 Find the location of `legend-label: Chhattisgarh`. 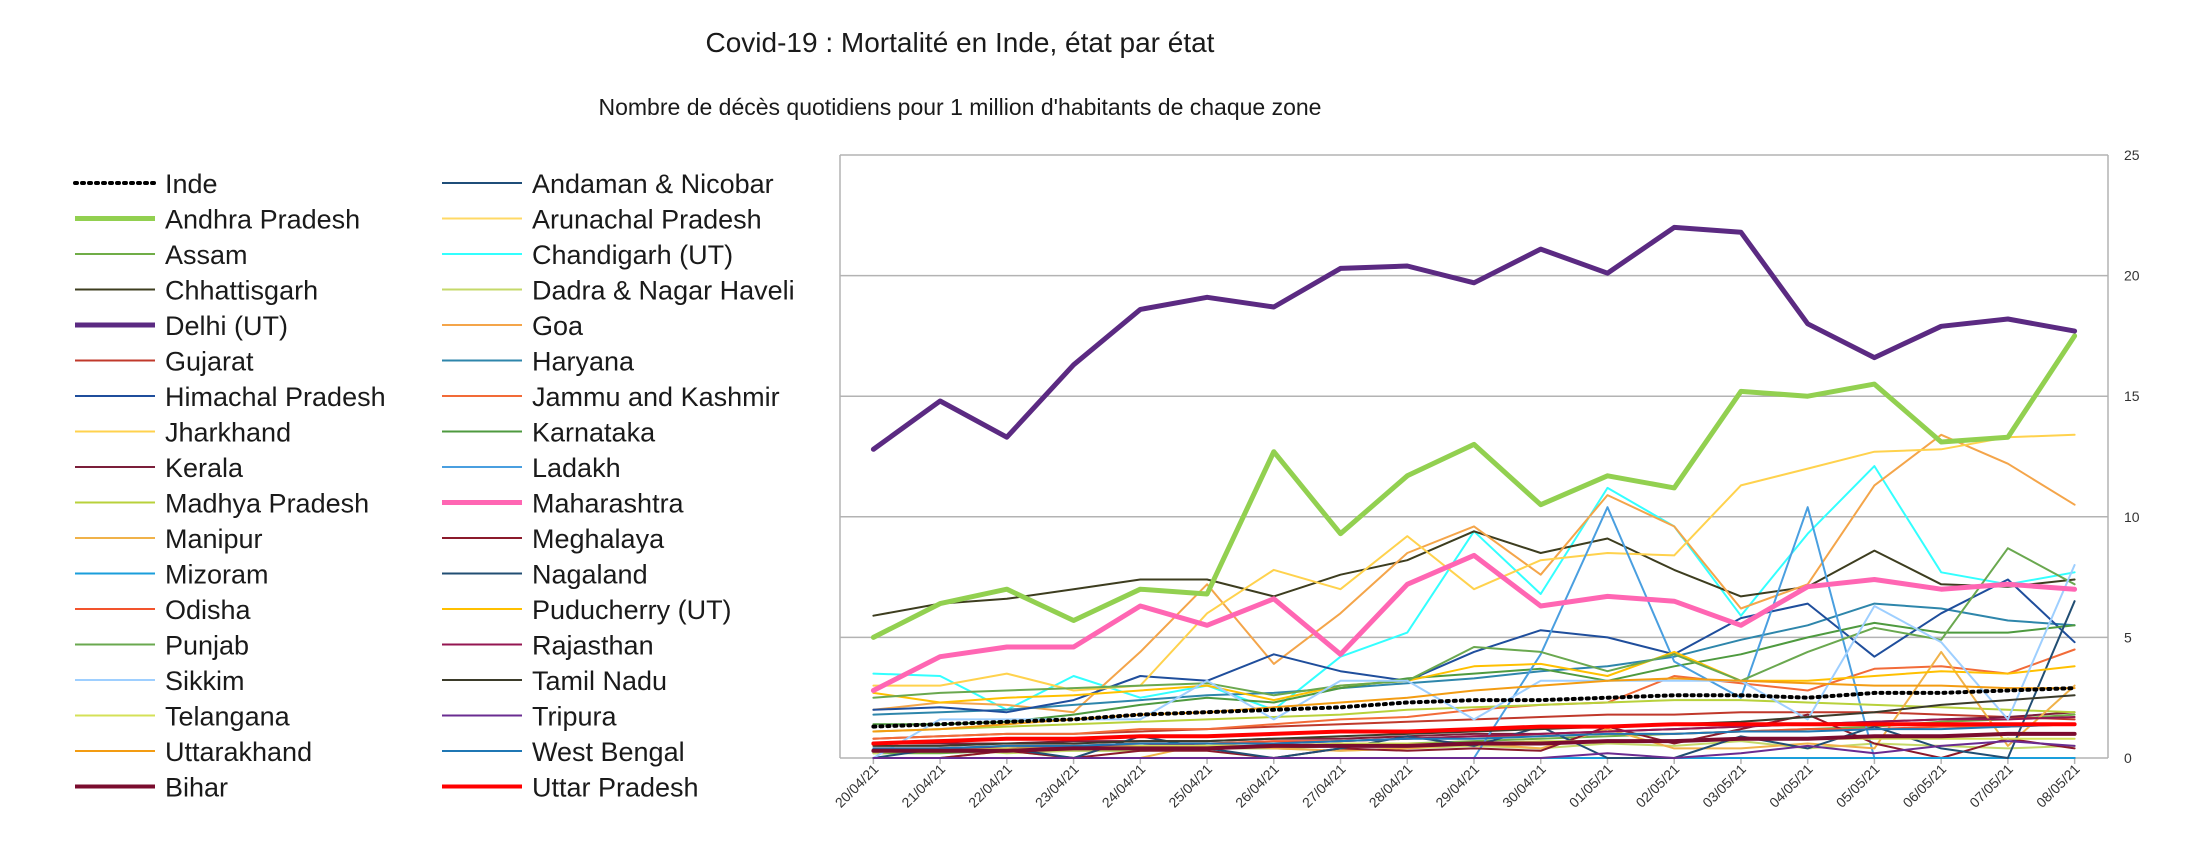

legend-label: Chhattisgarh is located at coordinates (241, 291).